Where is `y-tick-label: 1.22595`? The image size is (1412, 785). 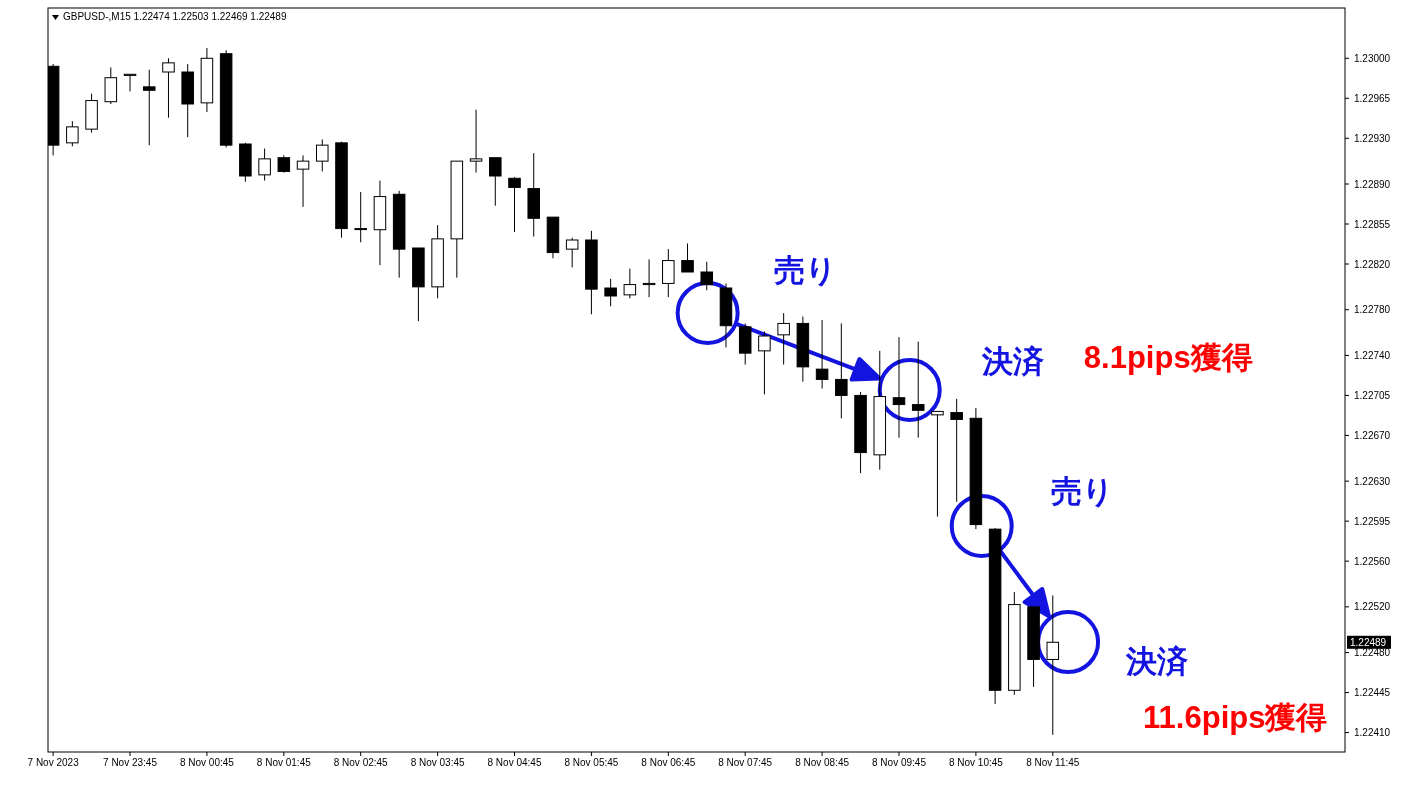
y-tick-label: 1.22595 is located at coordinates (1372, 521).